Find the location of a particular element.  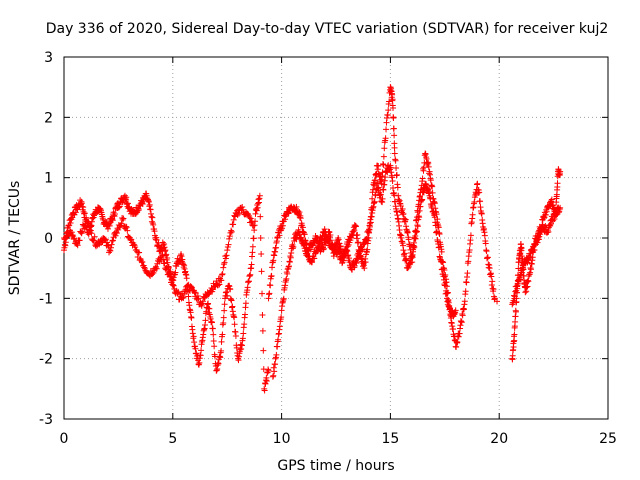

y-tick-label: -2 is located at coordinates (46, 360).